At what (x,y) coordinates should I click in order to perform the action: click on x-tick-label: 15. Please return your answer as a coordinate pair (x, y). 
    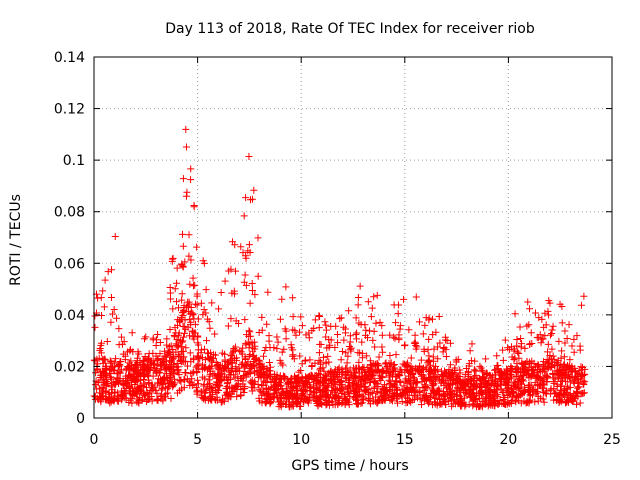
    Looking at the image, I should click on (405, 440).